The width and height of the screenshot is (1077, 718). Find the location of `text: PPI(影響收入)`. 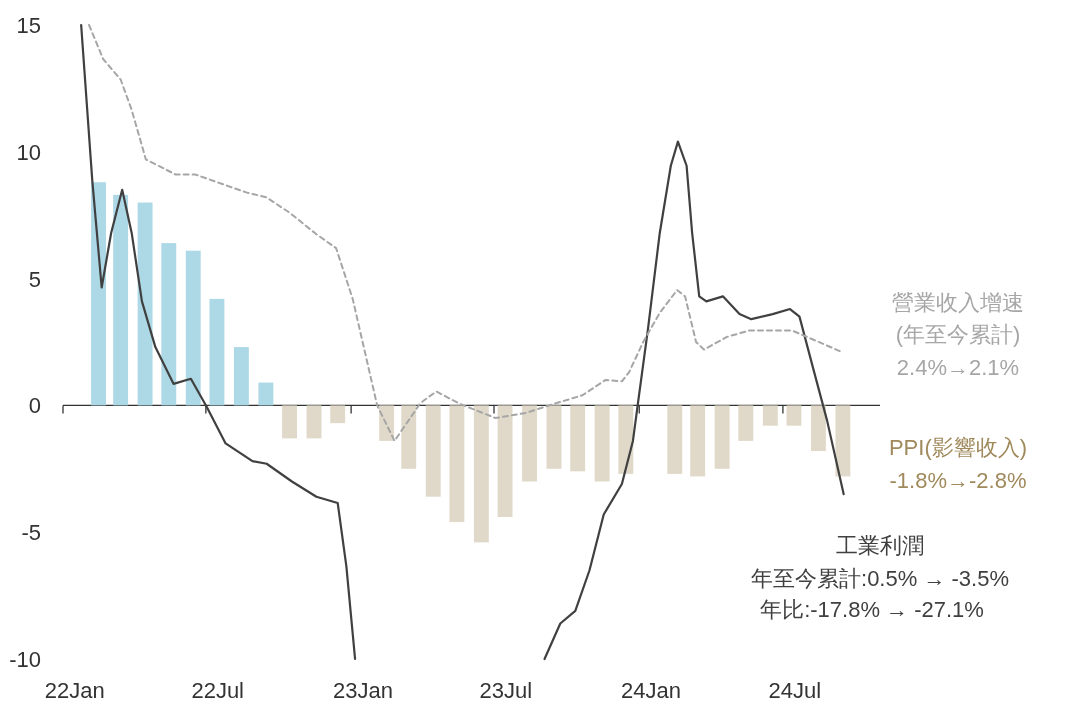

text: PPI(影響收入) is located at coordinates (958, 447).